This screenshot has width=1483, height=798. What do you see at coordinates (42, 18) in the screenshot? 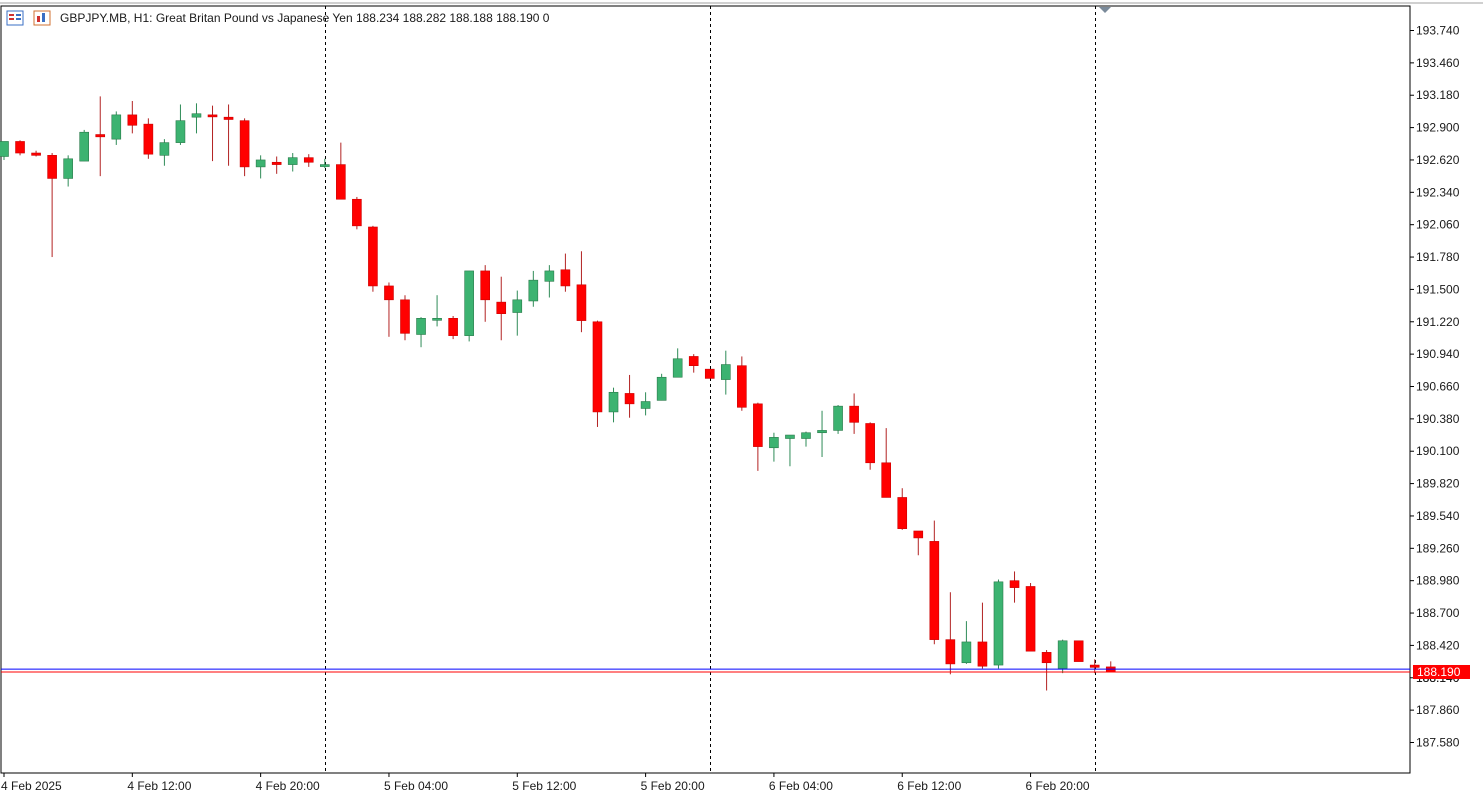
I see `chart-template-icon` at bounding box center [42, 18].